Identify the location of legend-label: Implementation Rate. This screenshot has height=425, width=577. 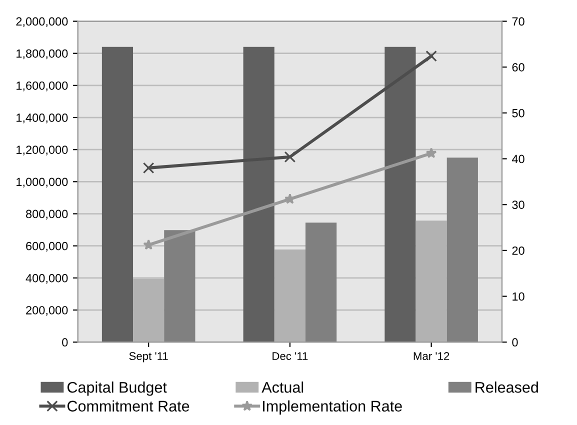
(332, 407).